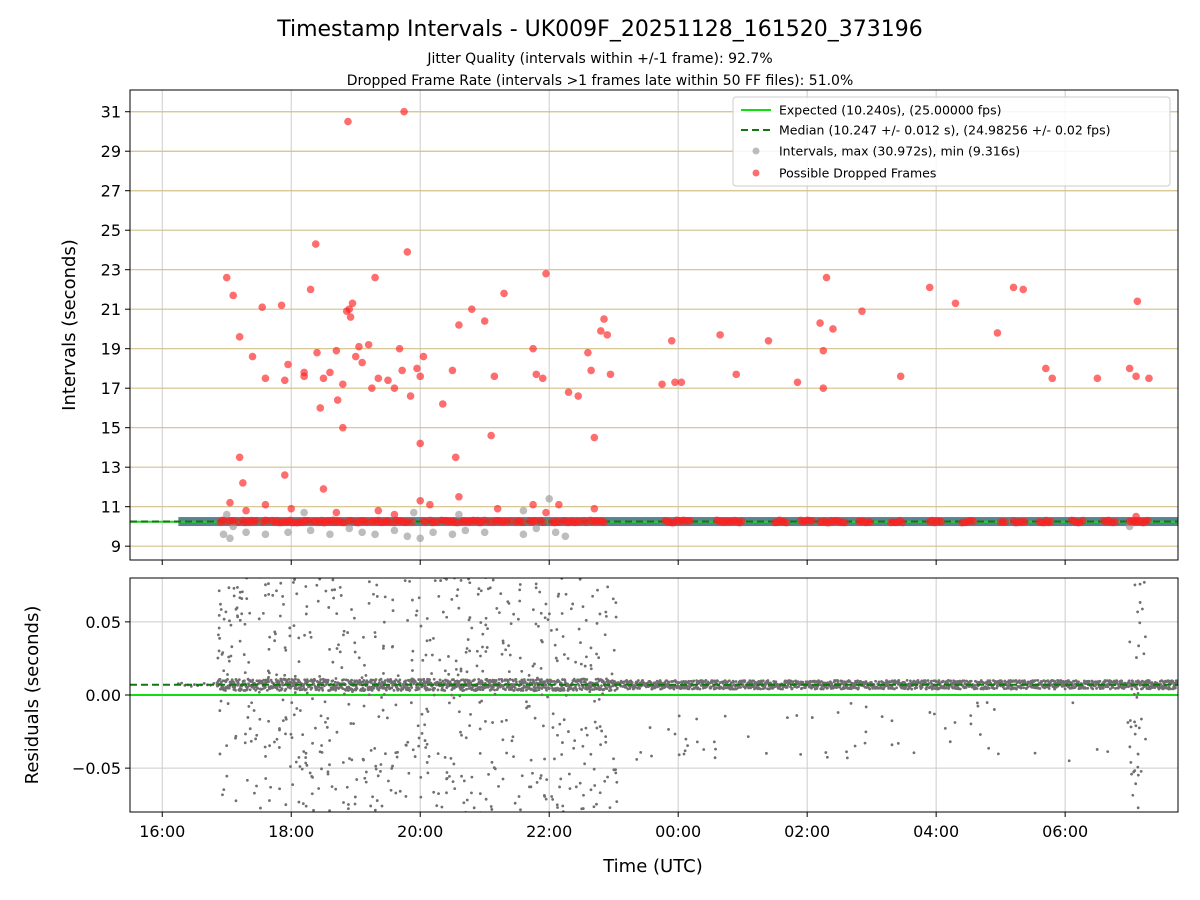 This screenshot has height=900, width=1200. Describe the element at coordinates (111, 467) in the screenshot. I see `y-tick-label: 13` at that location.